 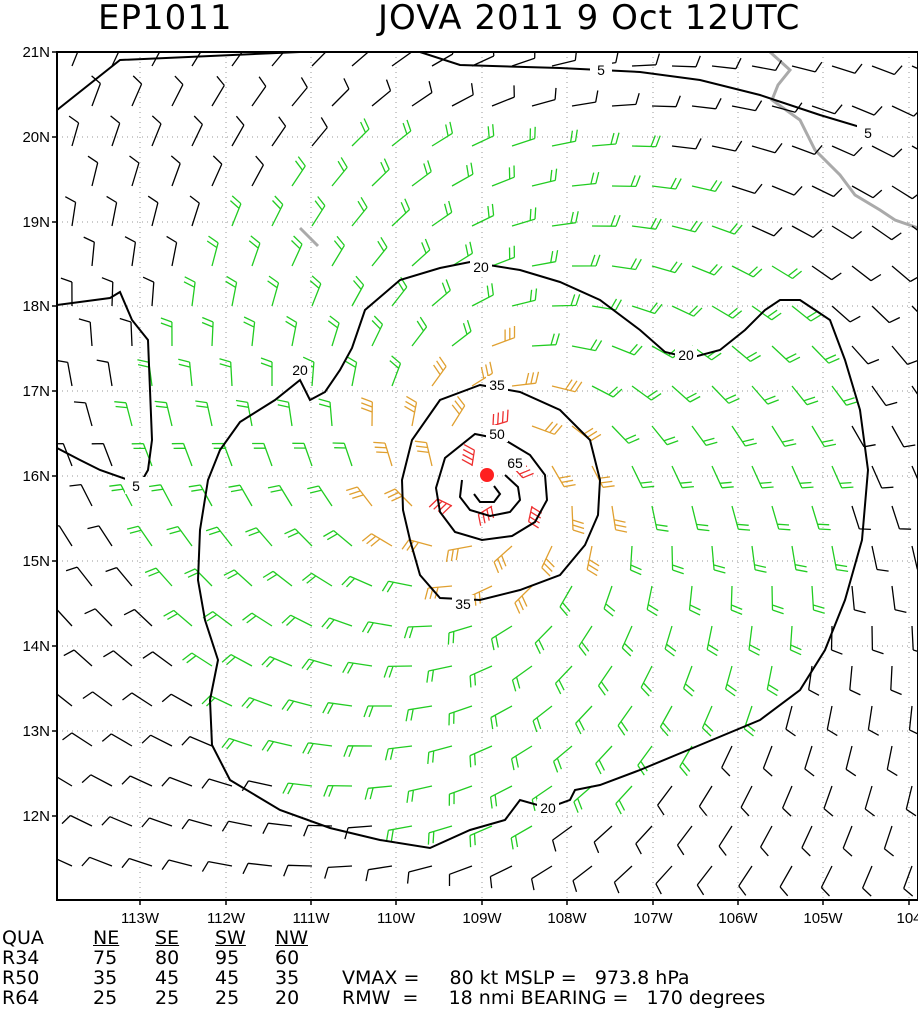 What do you see at coordinates (36, 731) in the screenshot?
I see `lat-label: 13N` at bounding box center [36, 731].